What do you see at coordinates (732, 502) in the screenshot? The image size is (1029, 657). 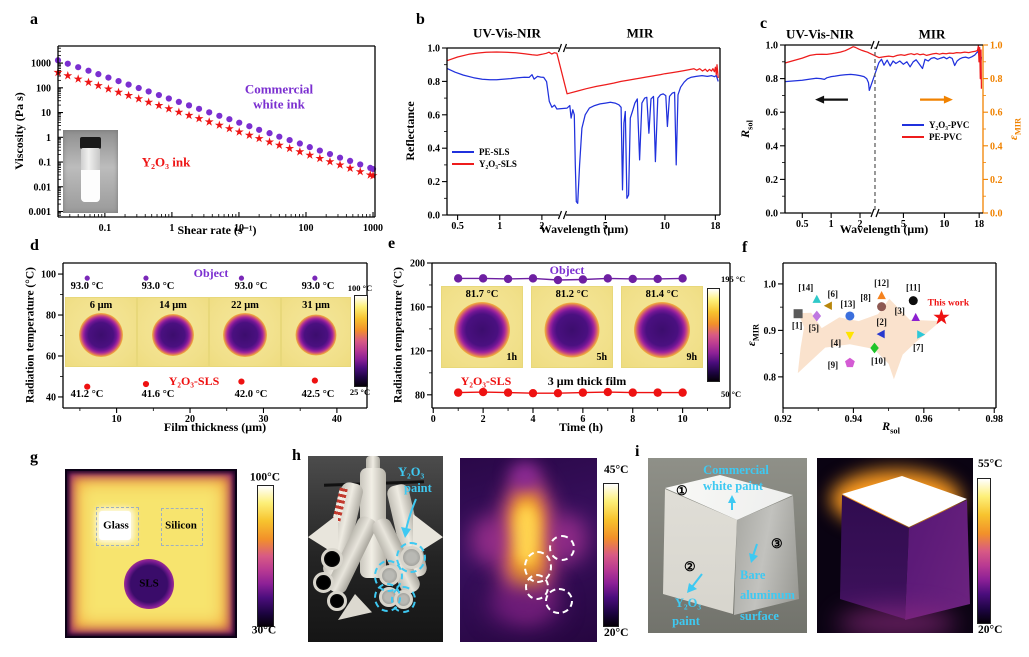 I see `i-top-face-arrow` at bounding box center [732, 502].